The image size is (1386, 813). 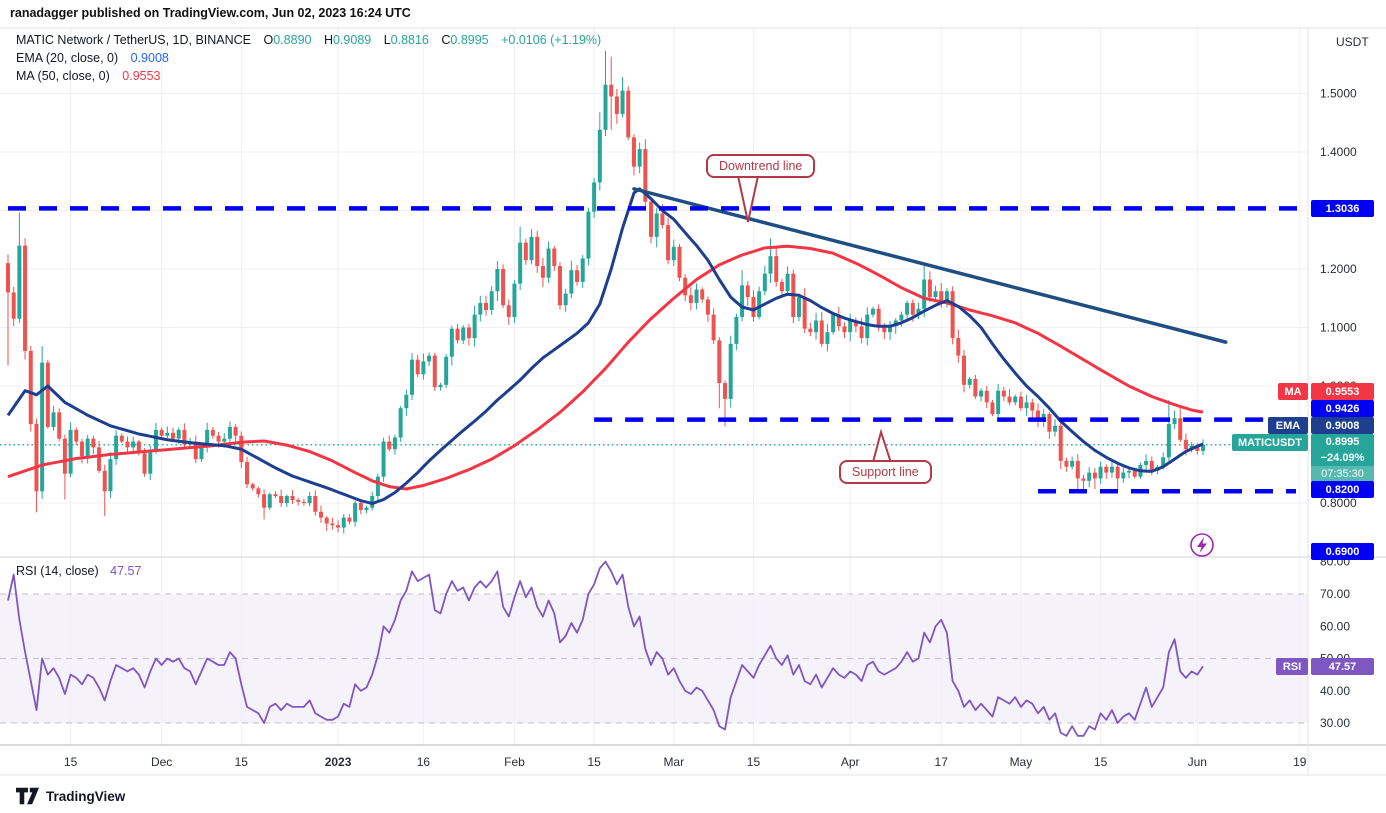 What do you see at coordinates (1338, 152) in the screenshot?
I see `price-tick-label: 1.4000` at bounding box center [1338, 152].